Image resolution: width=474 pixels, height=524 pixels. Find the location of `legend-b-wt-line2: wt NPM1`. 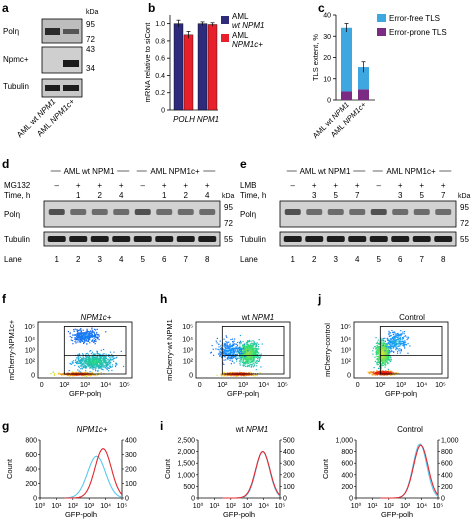

legend-b-wt-line2: wt NPM1 is located at coordinates (248, 25).